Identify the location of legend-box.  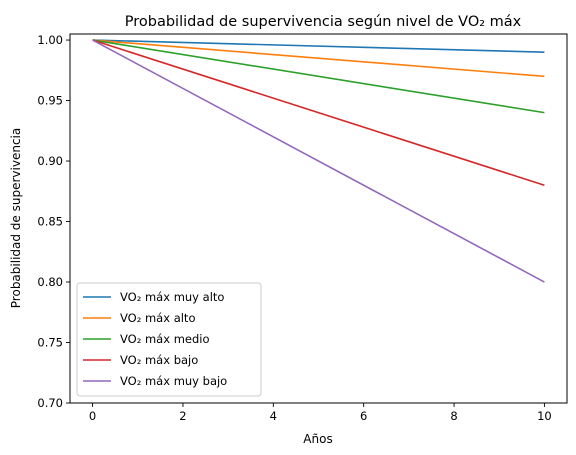
(169, 339).